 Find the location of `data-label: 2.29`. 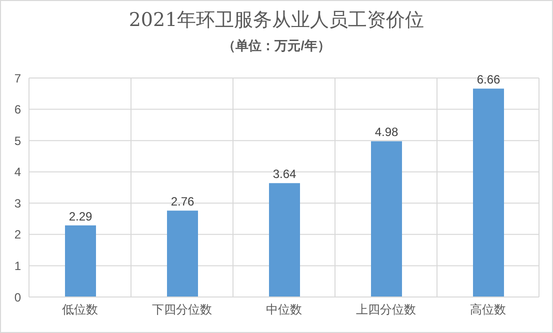

data-label: 2.29 is located at coordinates (80, 216).